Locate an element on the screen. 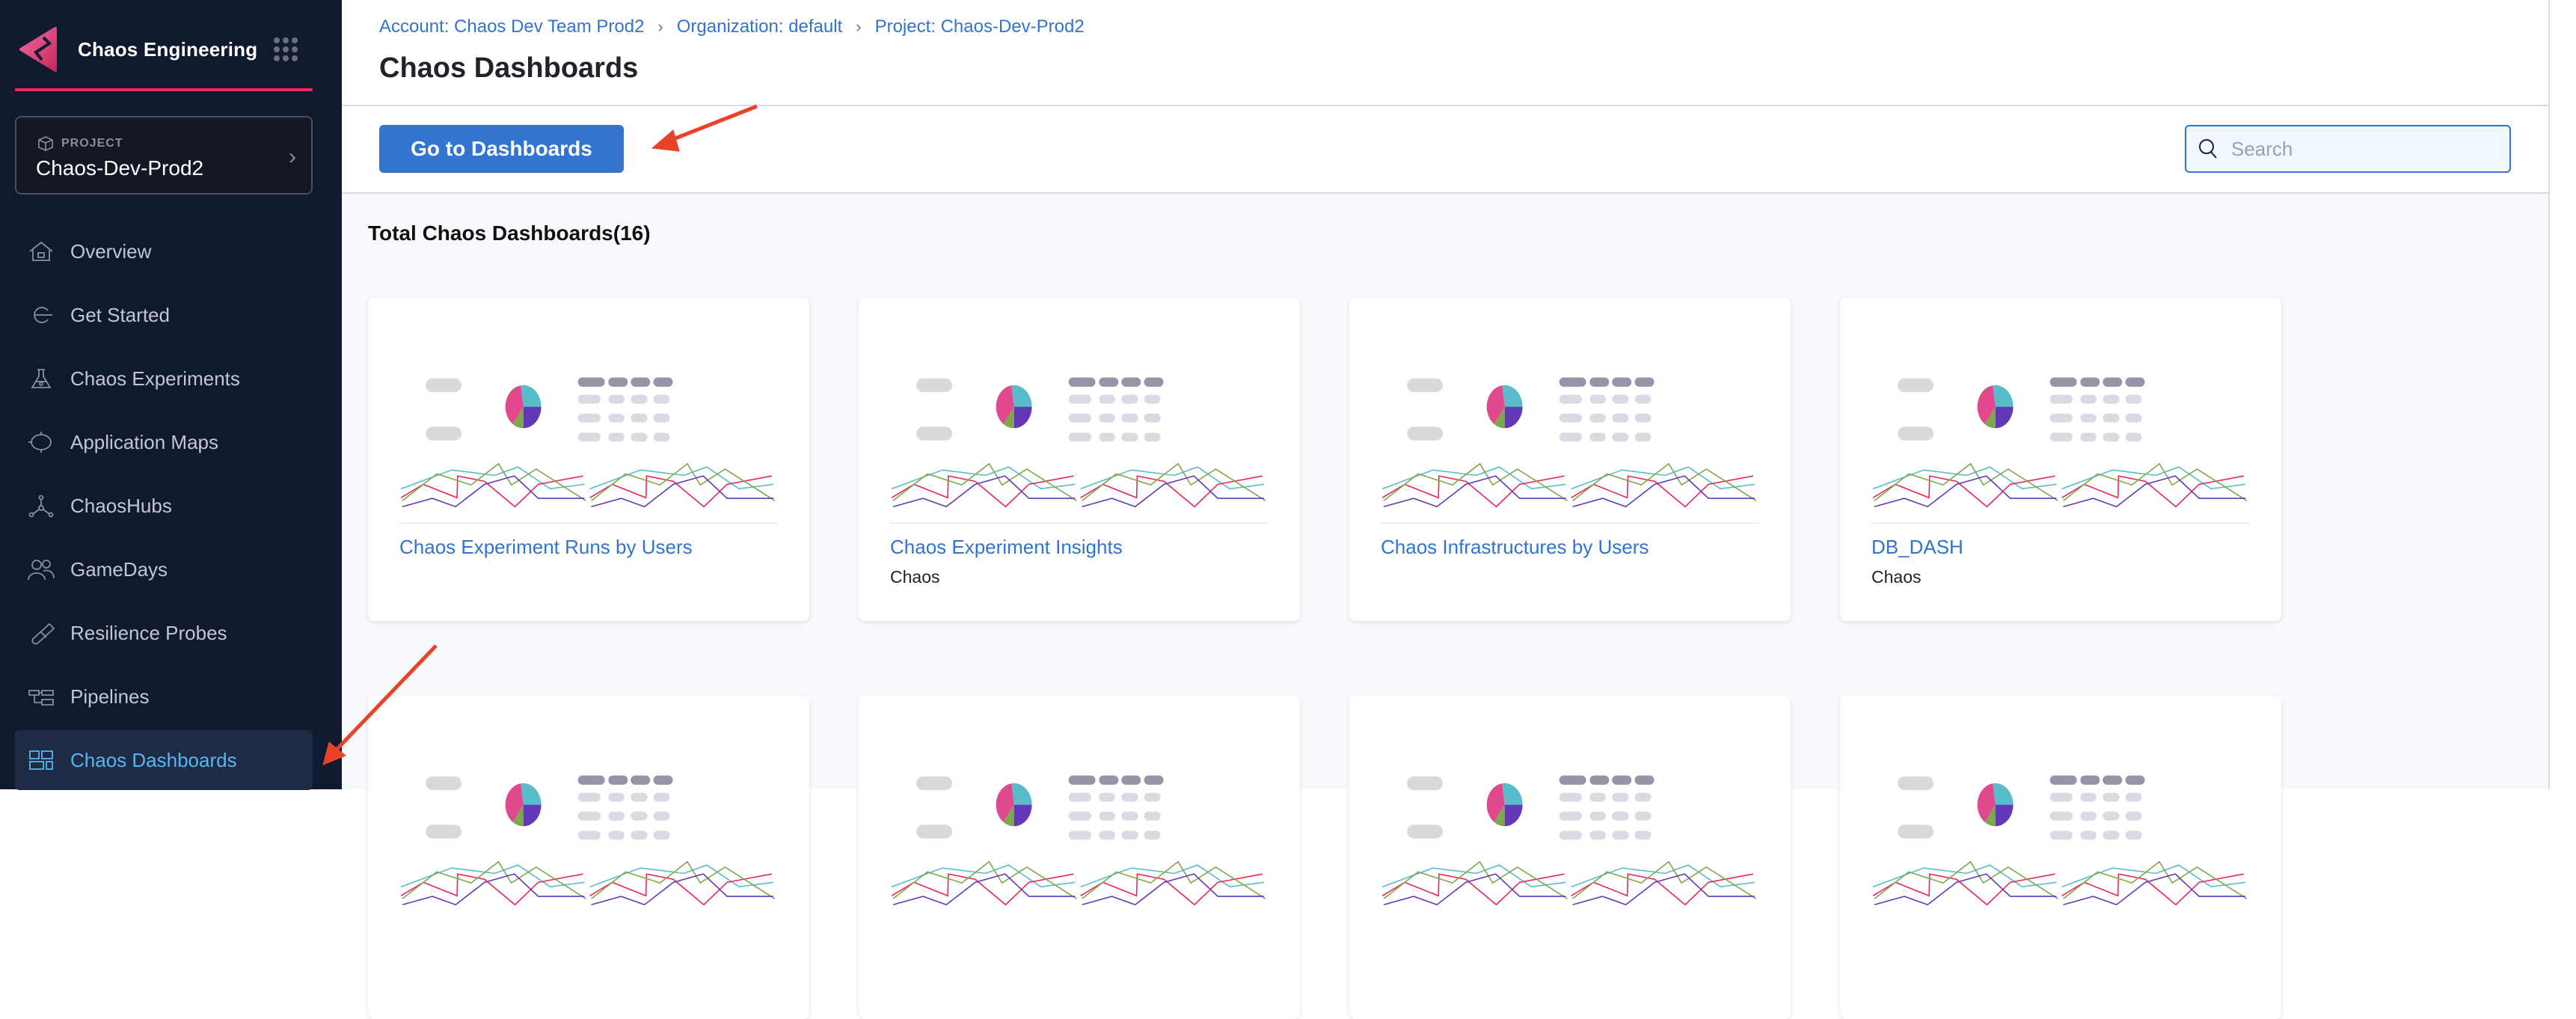 The width and height of the screenshot is (2576, 1019). chevron-right-icon: › is located at coordinates (859, 27).